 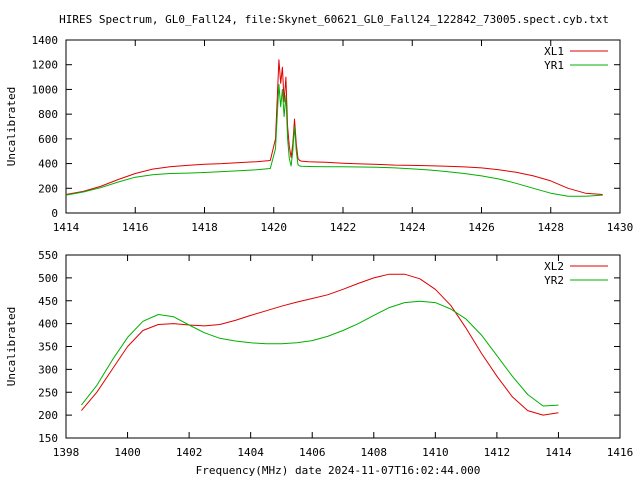 I want to click on x-tick-label: 1424, so click(x=412, y=227).